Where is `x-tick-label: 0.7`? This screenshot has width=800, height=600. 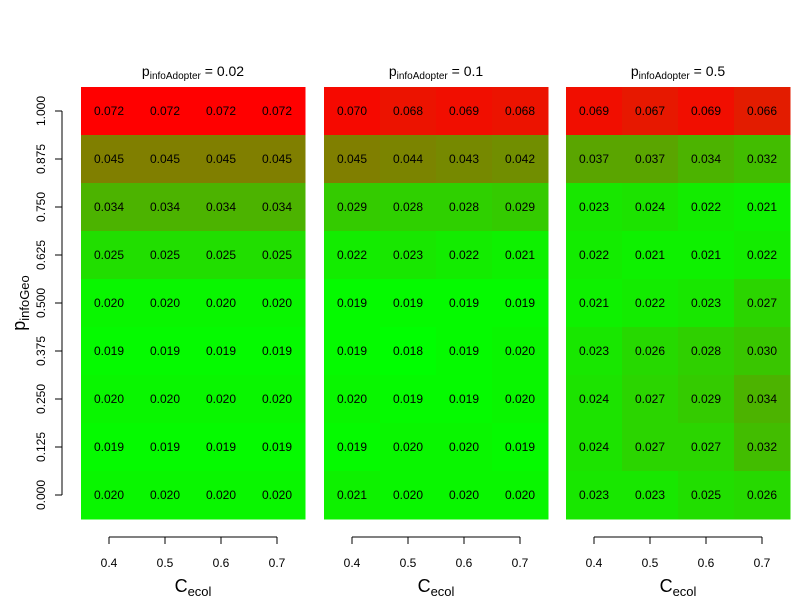 x-tick-label: 0.7 is located at coordinates (520, 563).